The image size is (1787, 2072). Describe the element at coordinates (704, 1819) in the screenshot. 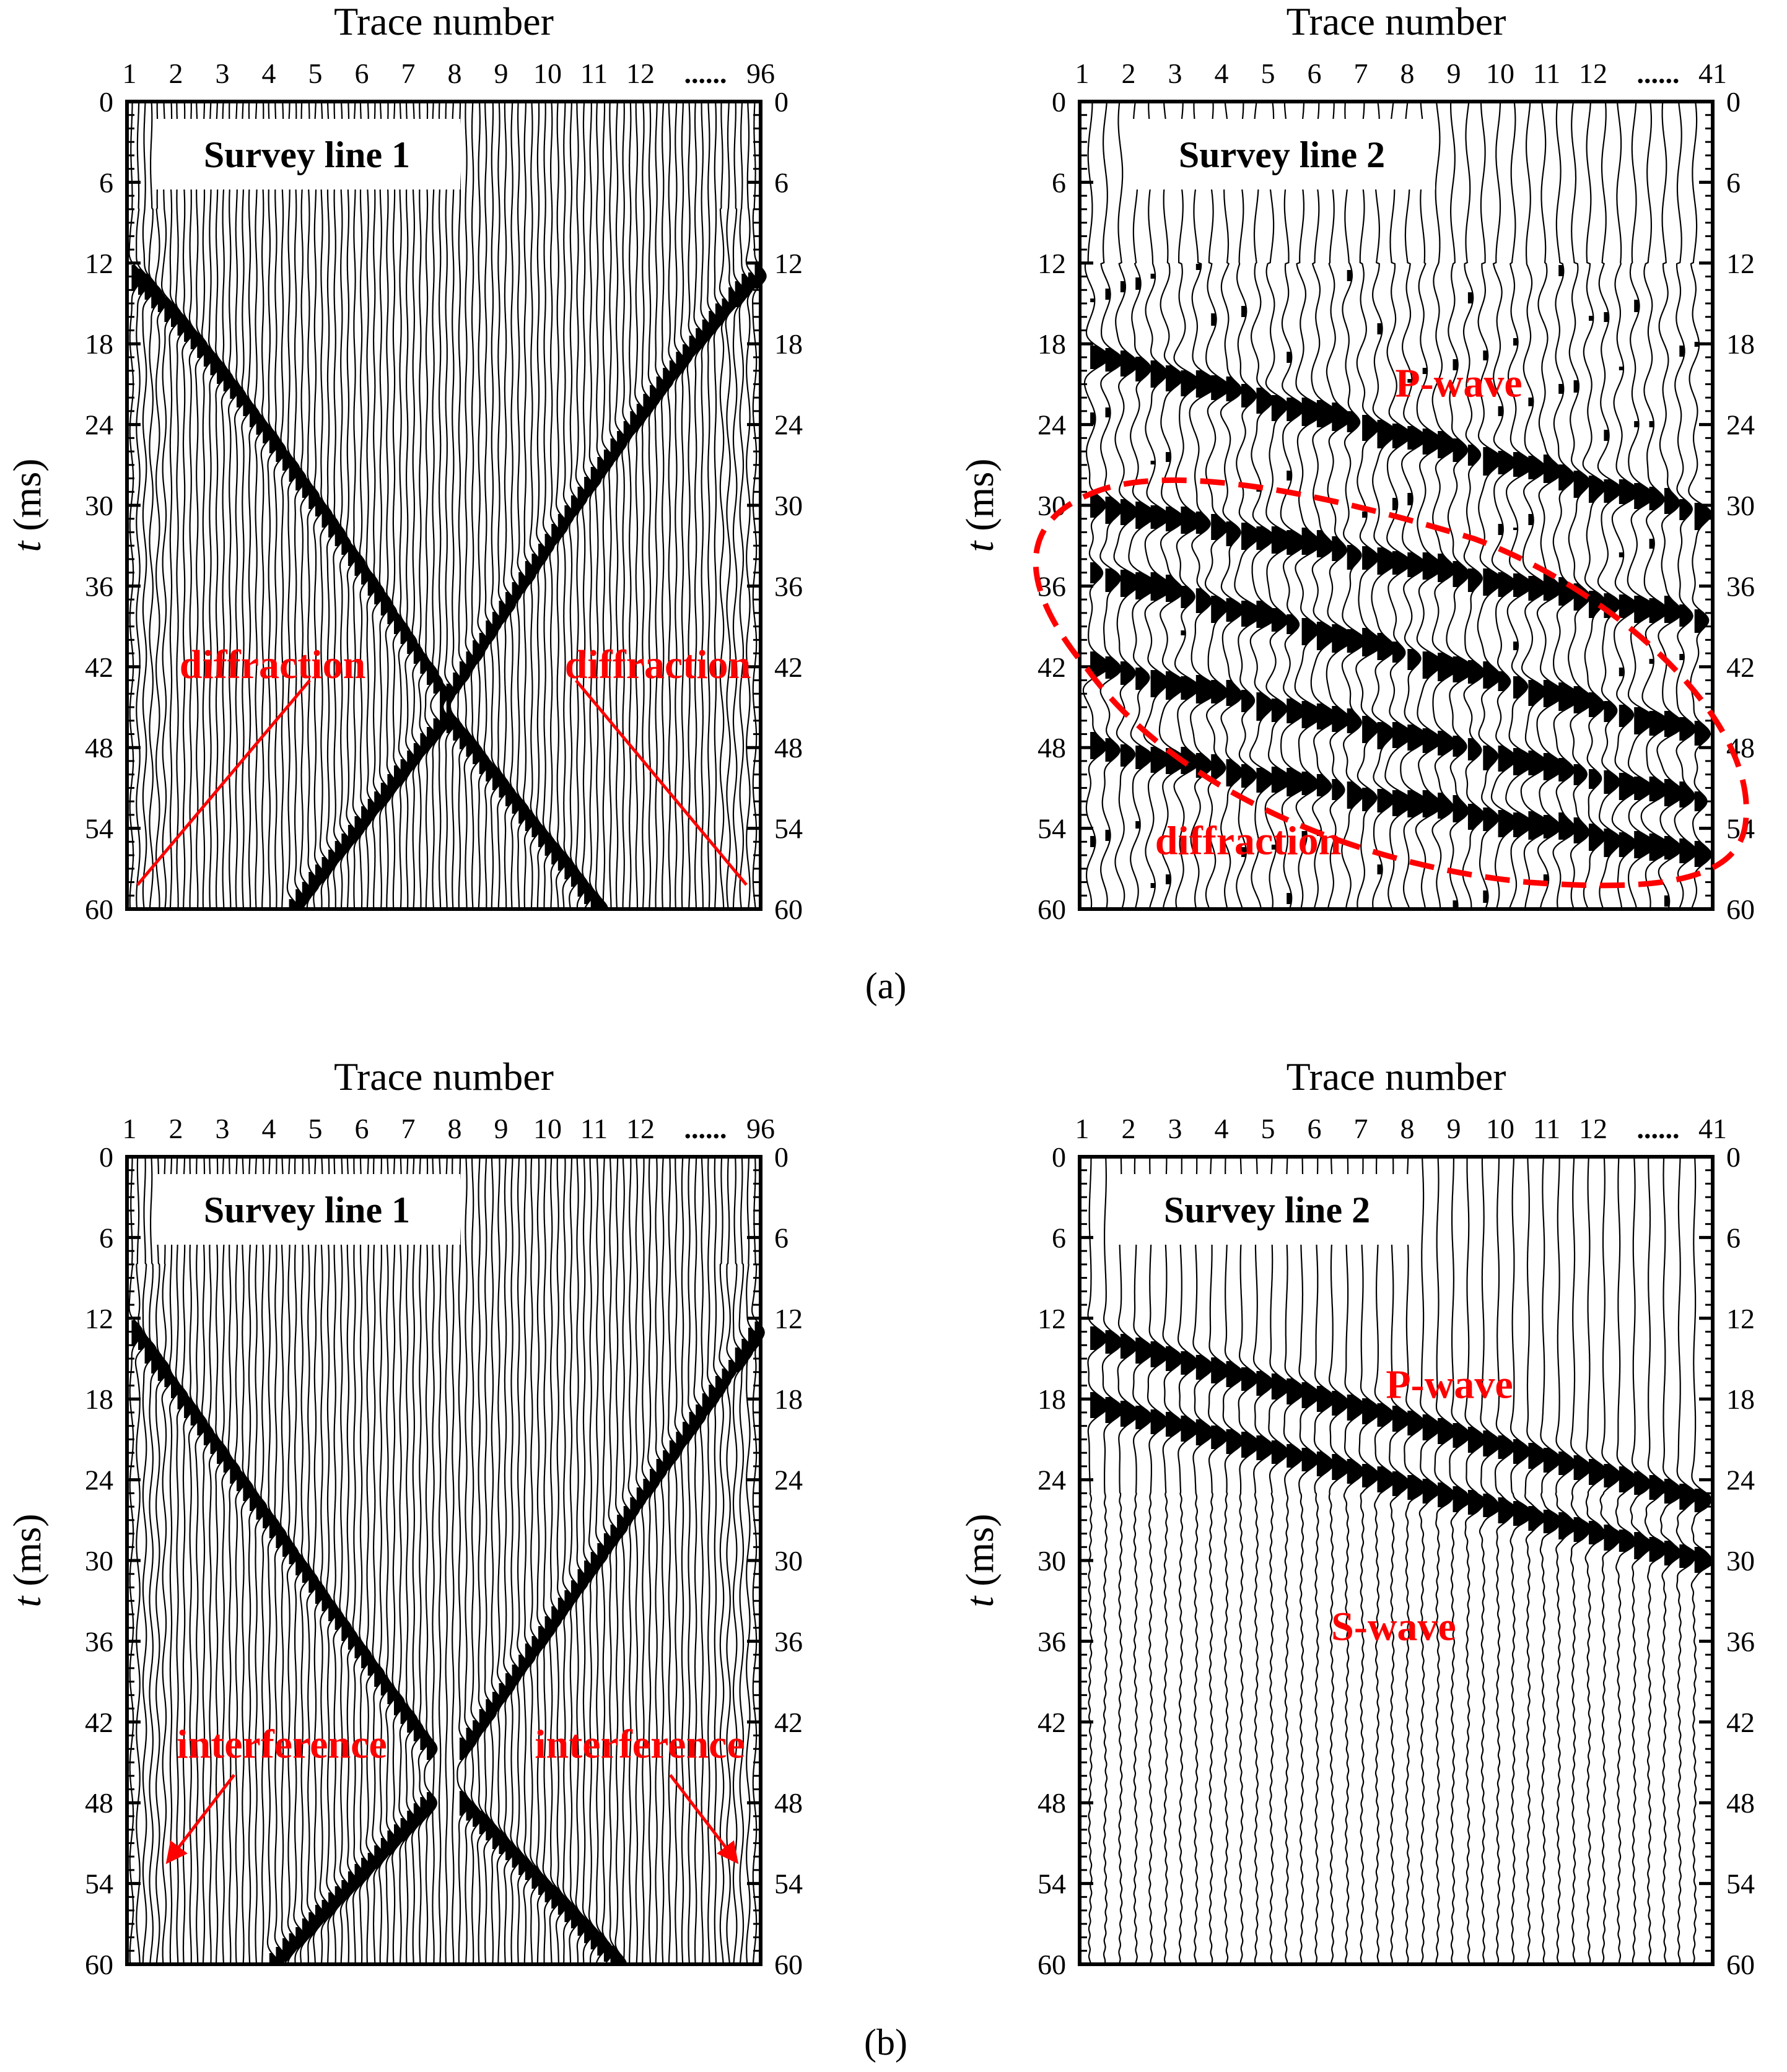

I see `interference-arrow-right` at that location.